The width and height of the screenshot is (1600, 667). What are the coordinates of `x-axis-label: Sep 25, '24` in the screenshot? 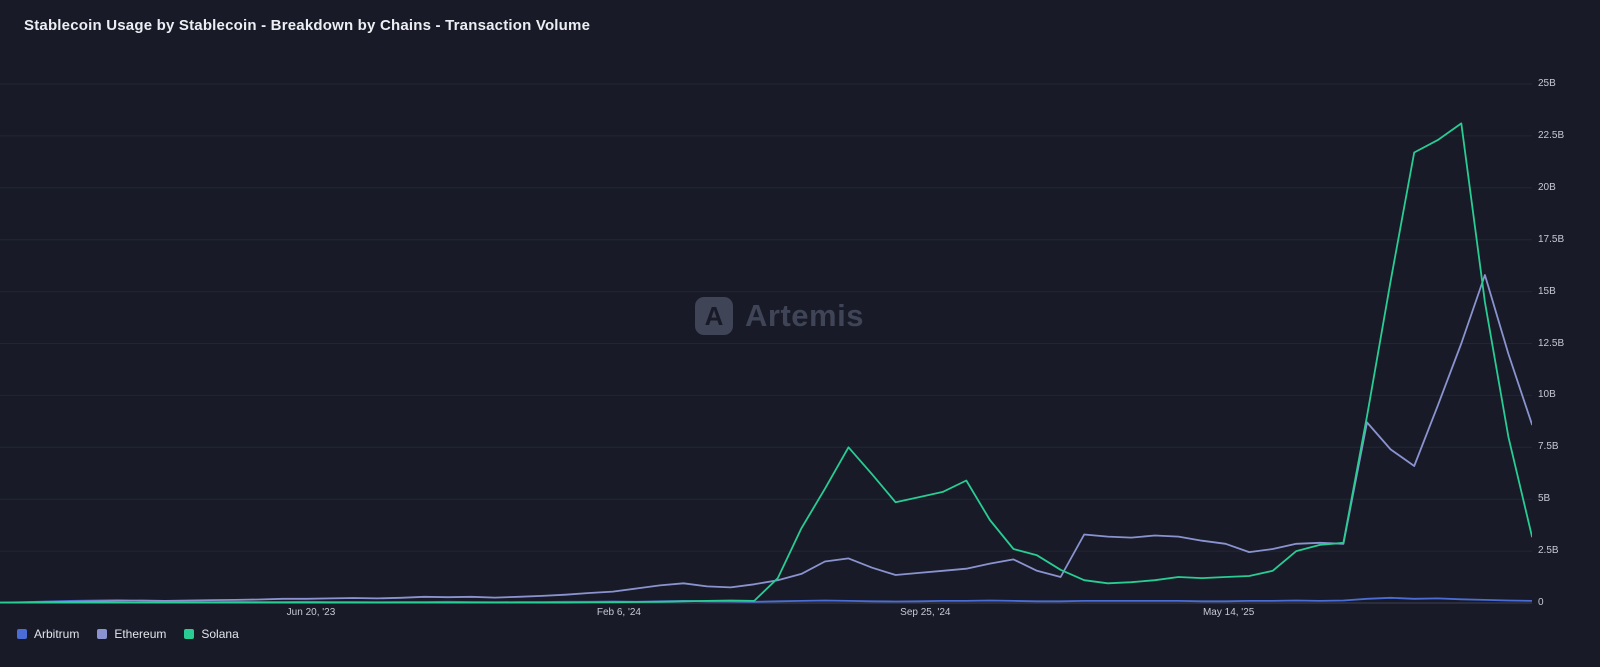 It's located at (925, 612).